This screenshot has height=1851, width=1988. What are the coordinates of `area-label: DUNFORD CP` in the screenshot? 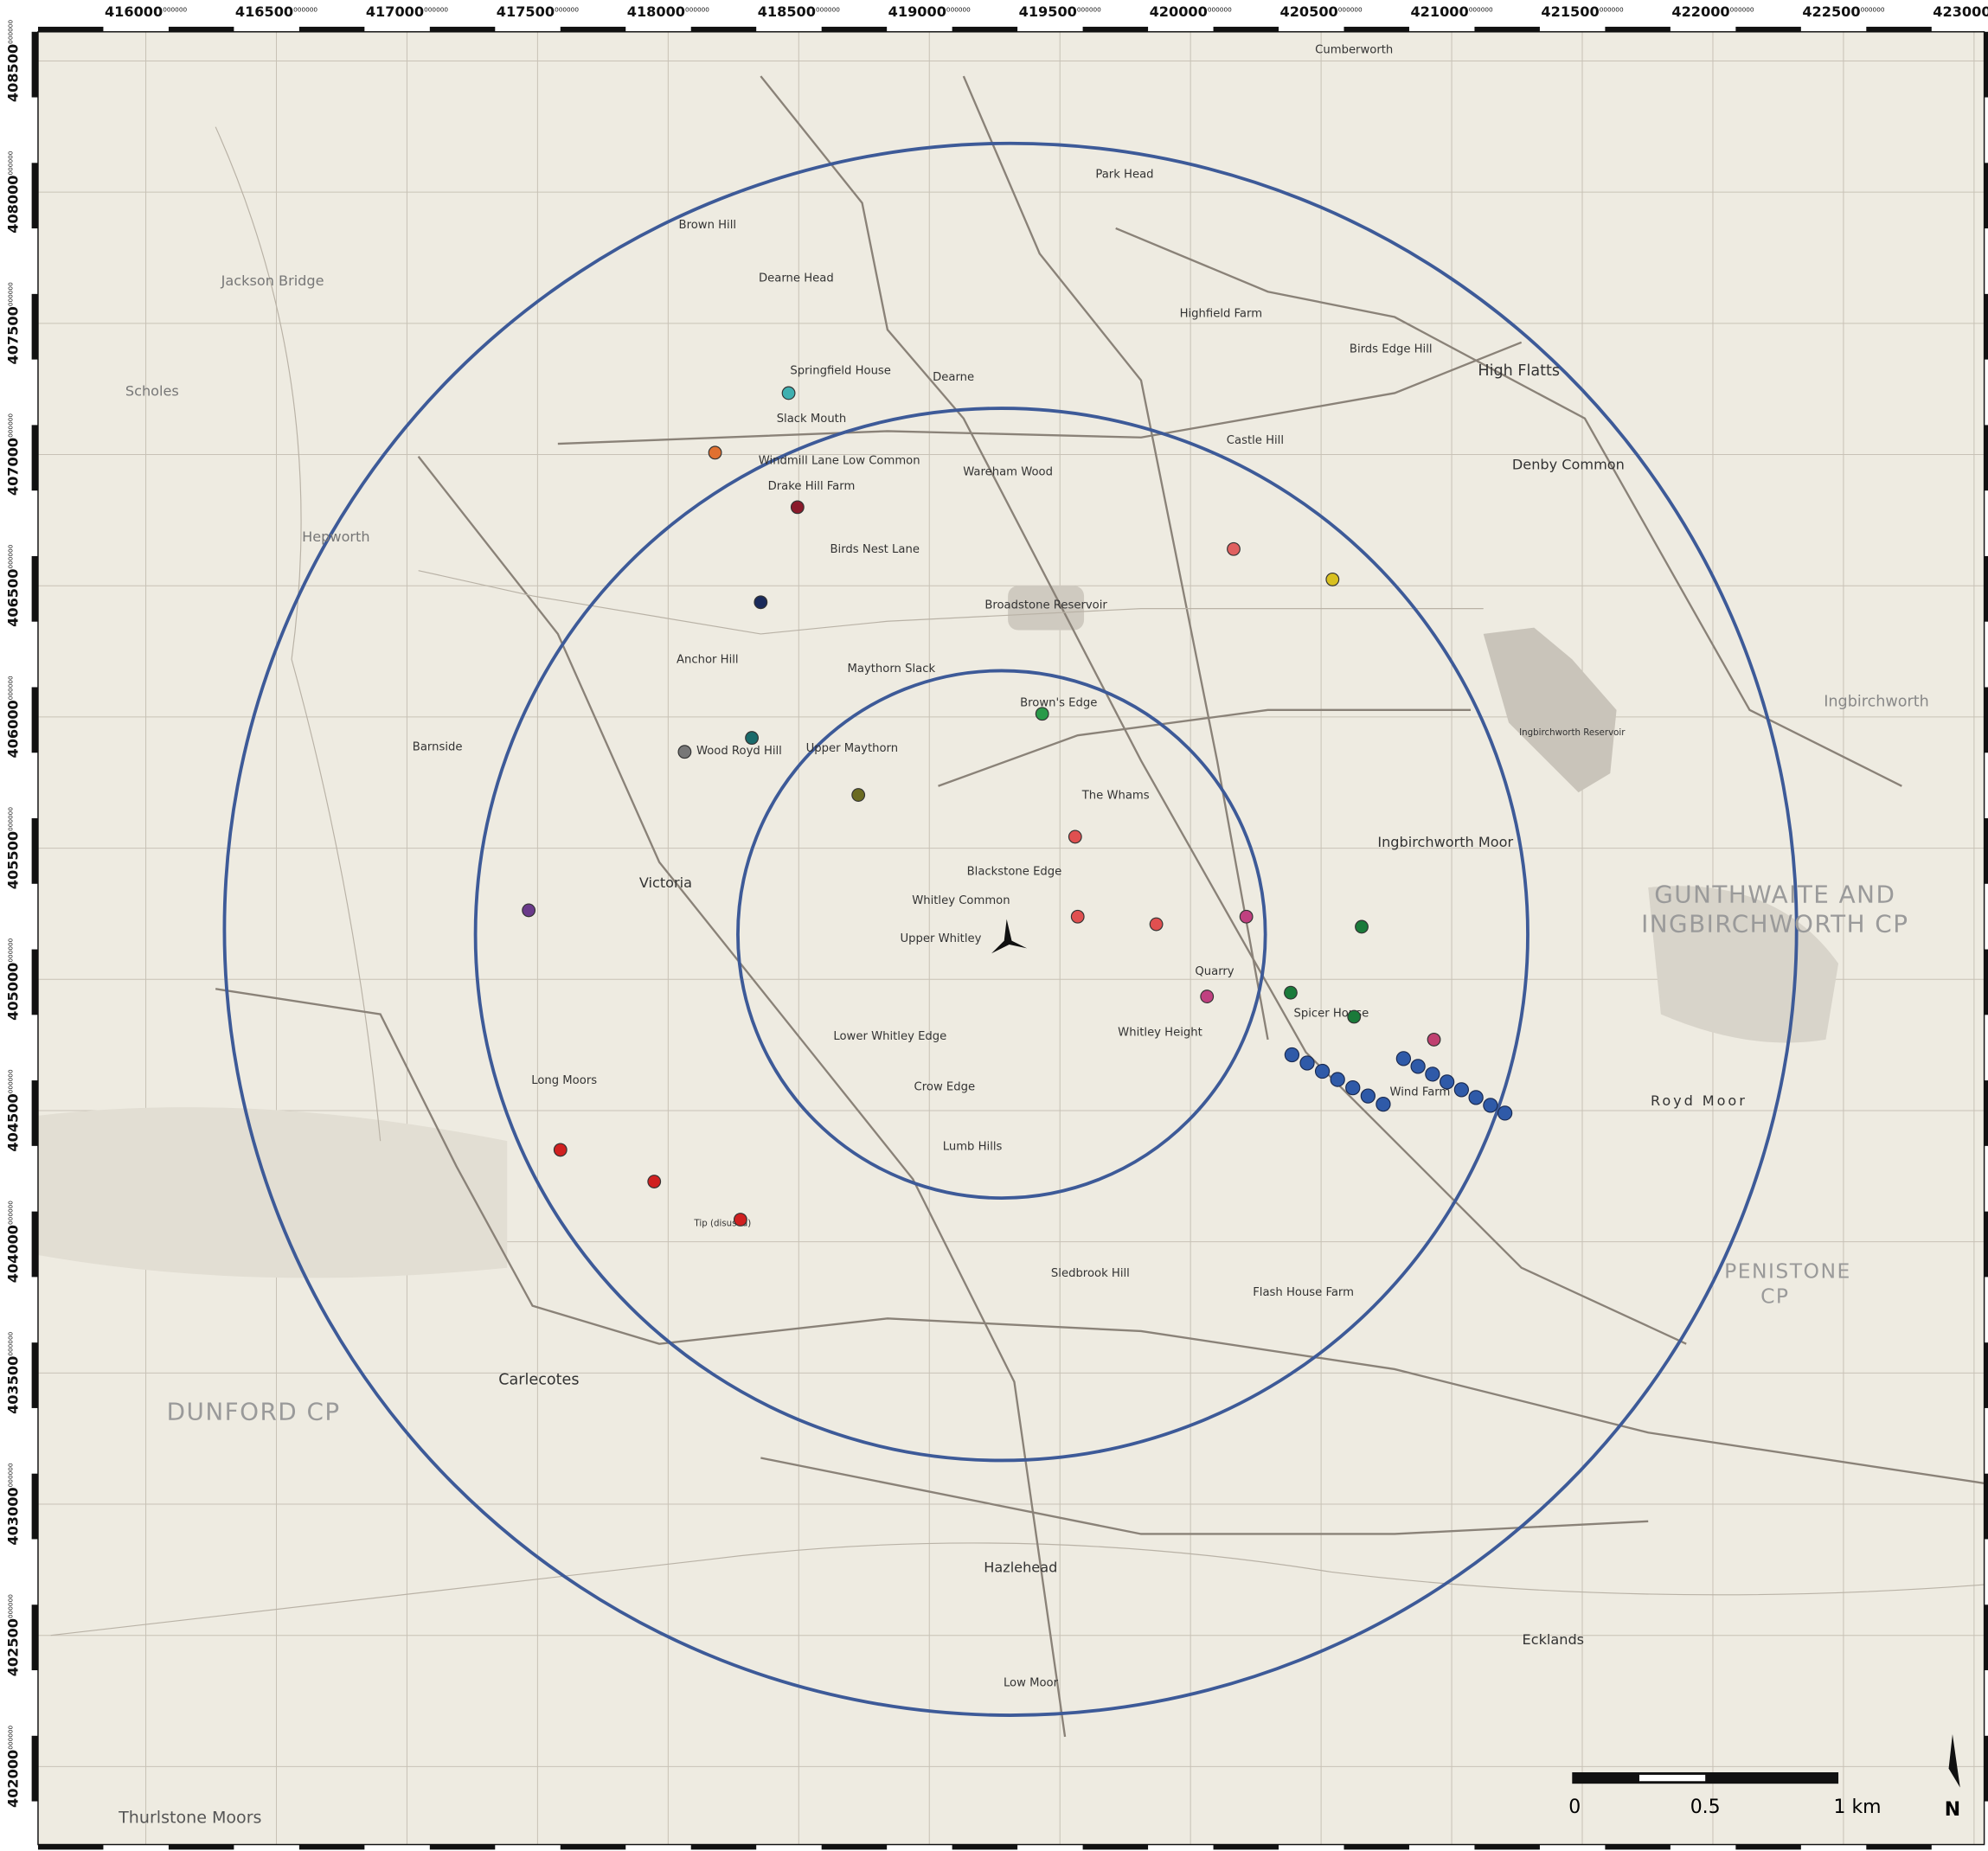 It's located at (254, 1412).